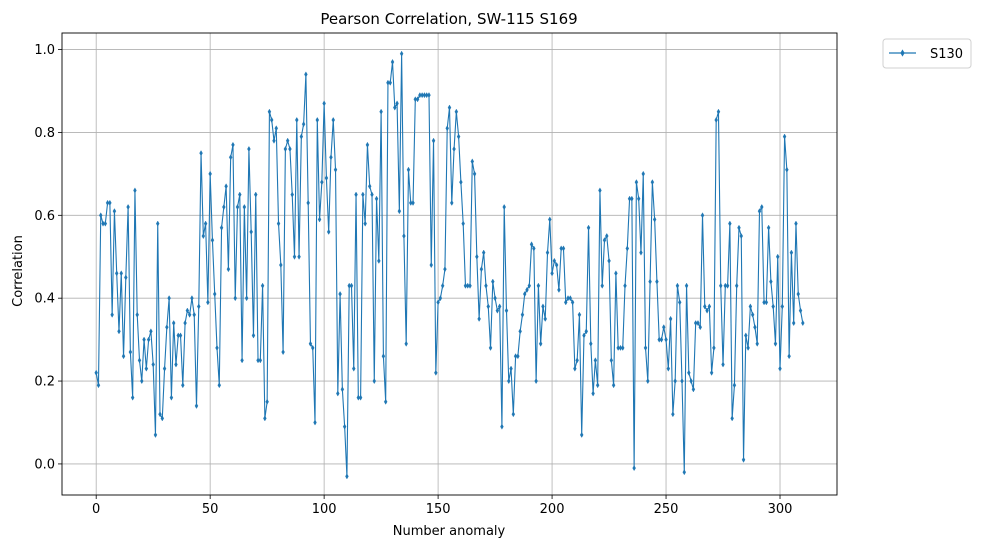 The width and height of the screenshot is (981, 547). What do you see at coordinates (780, 509) in the screenshot?
I see `x-tick-label: 300` at bounding box center [780, 509].